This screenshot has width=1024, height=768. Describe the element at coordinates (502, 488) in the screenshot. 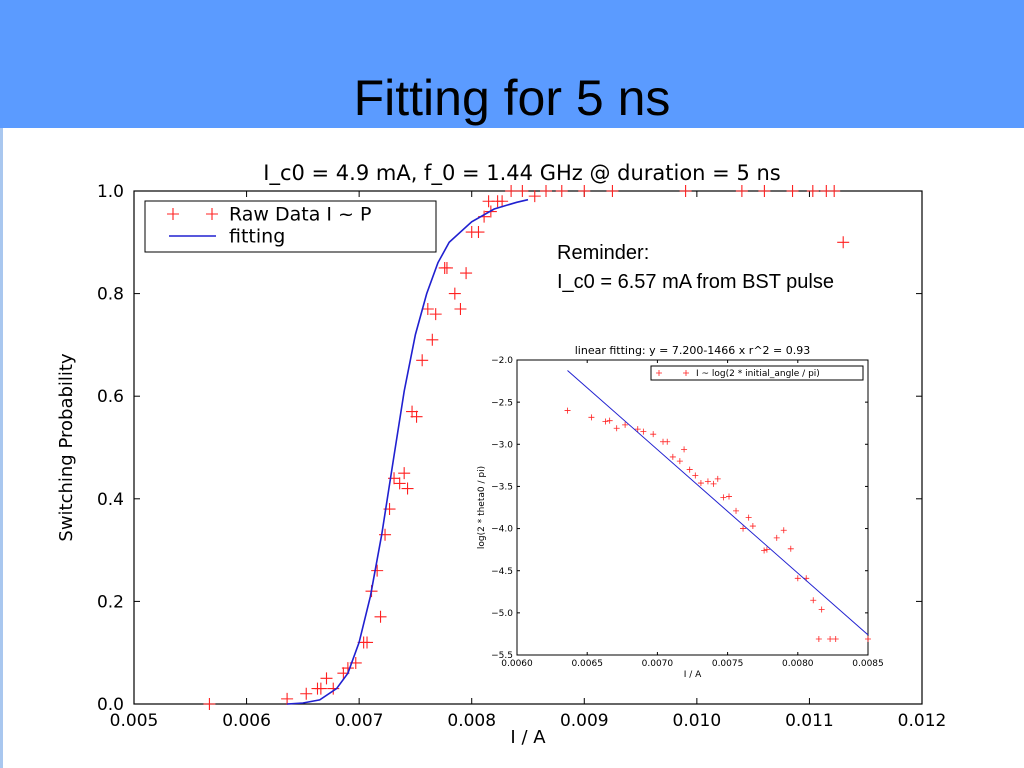

I see `y-tick-label: −3.5` at that location.